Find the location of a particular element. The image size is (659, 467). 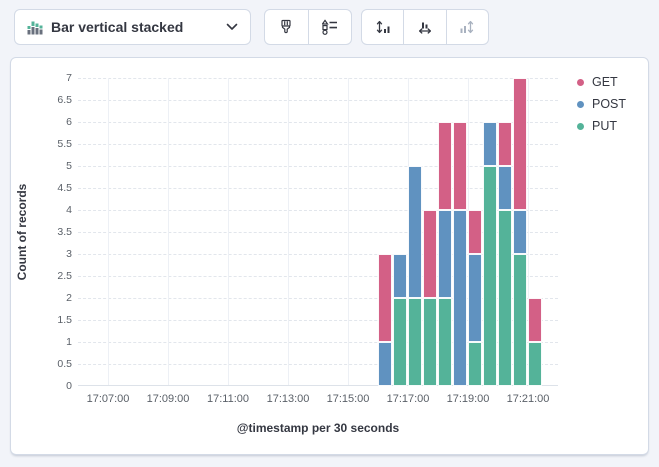

right-axis-icon is located at coordinates (467, 27).